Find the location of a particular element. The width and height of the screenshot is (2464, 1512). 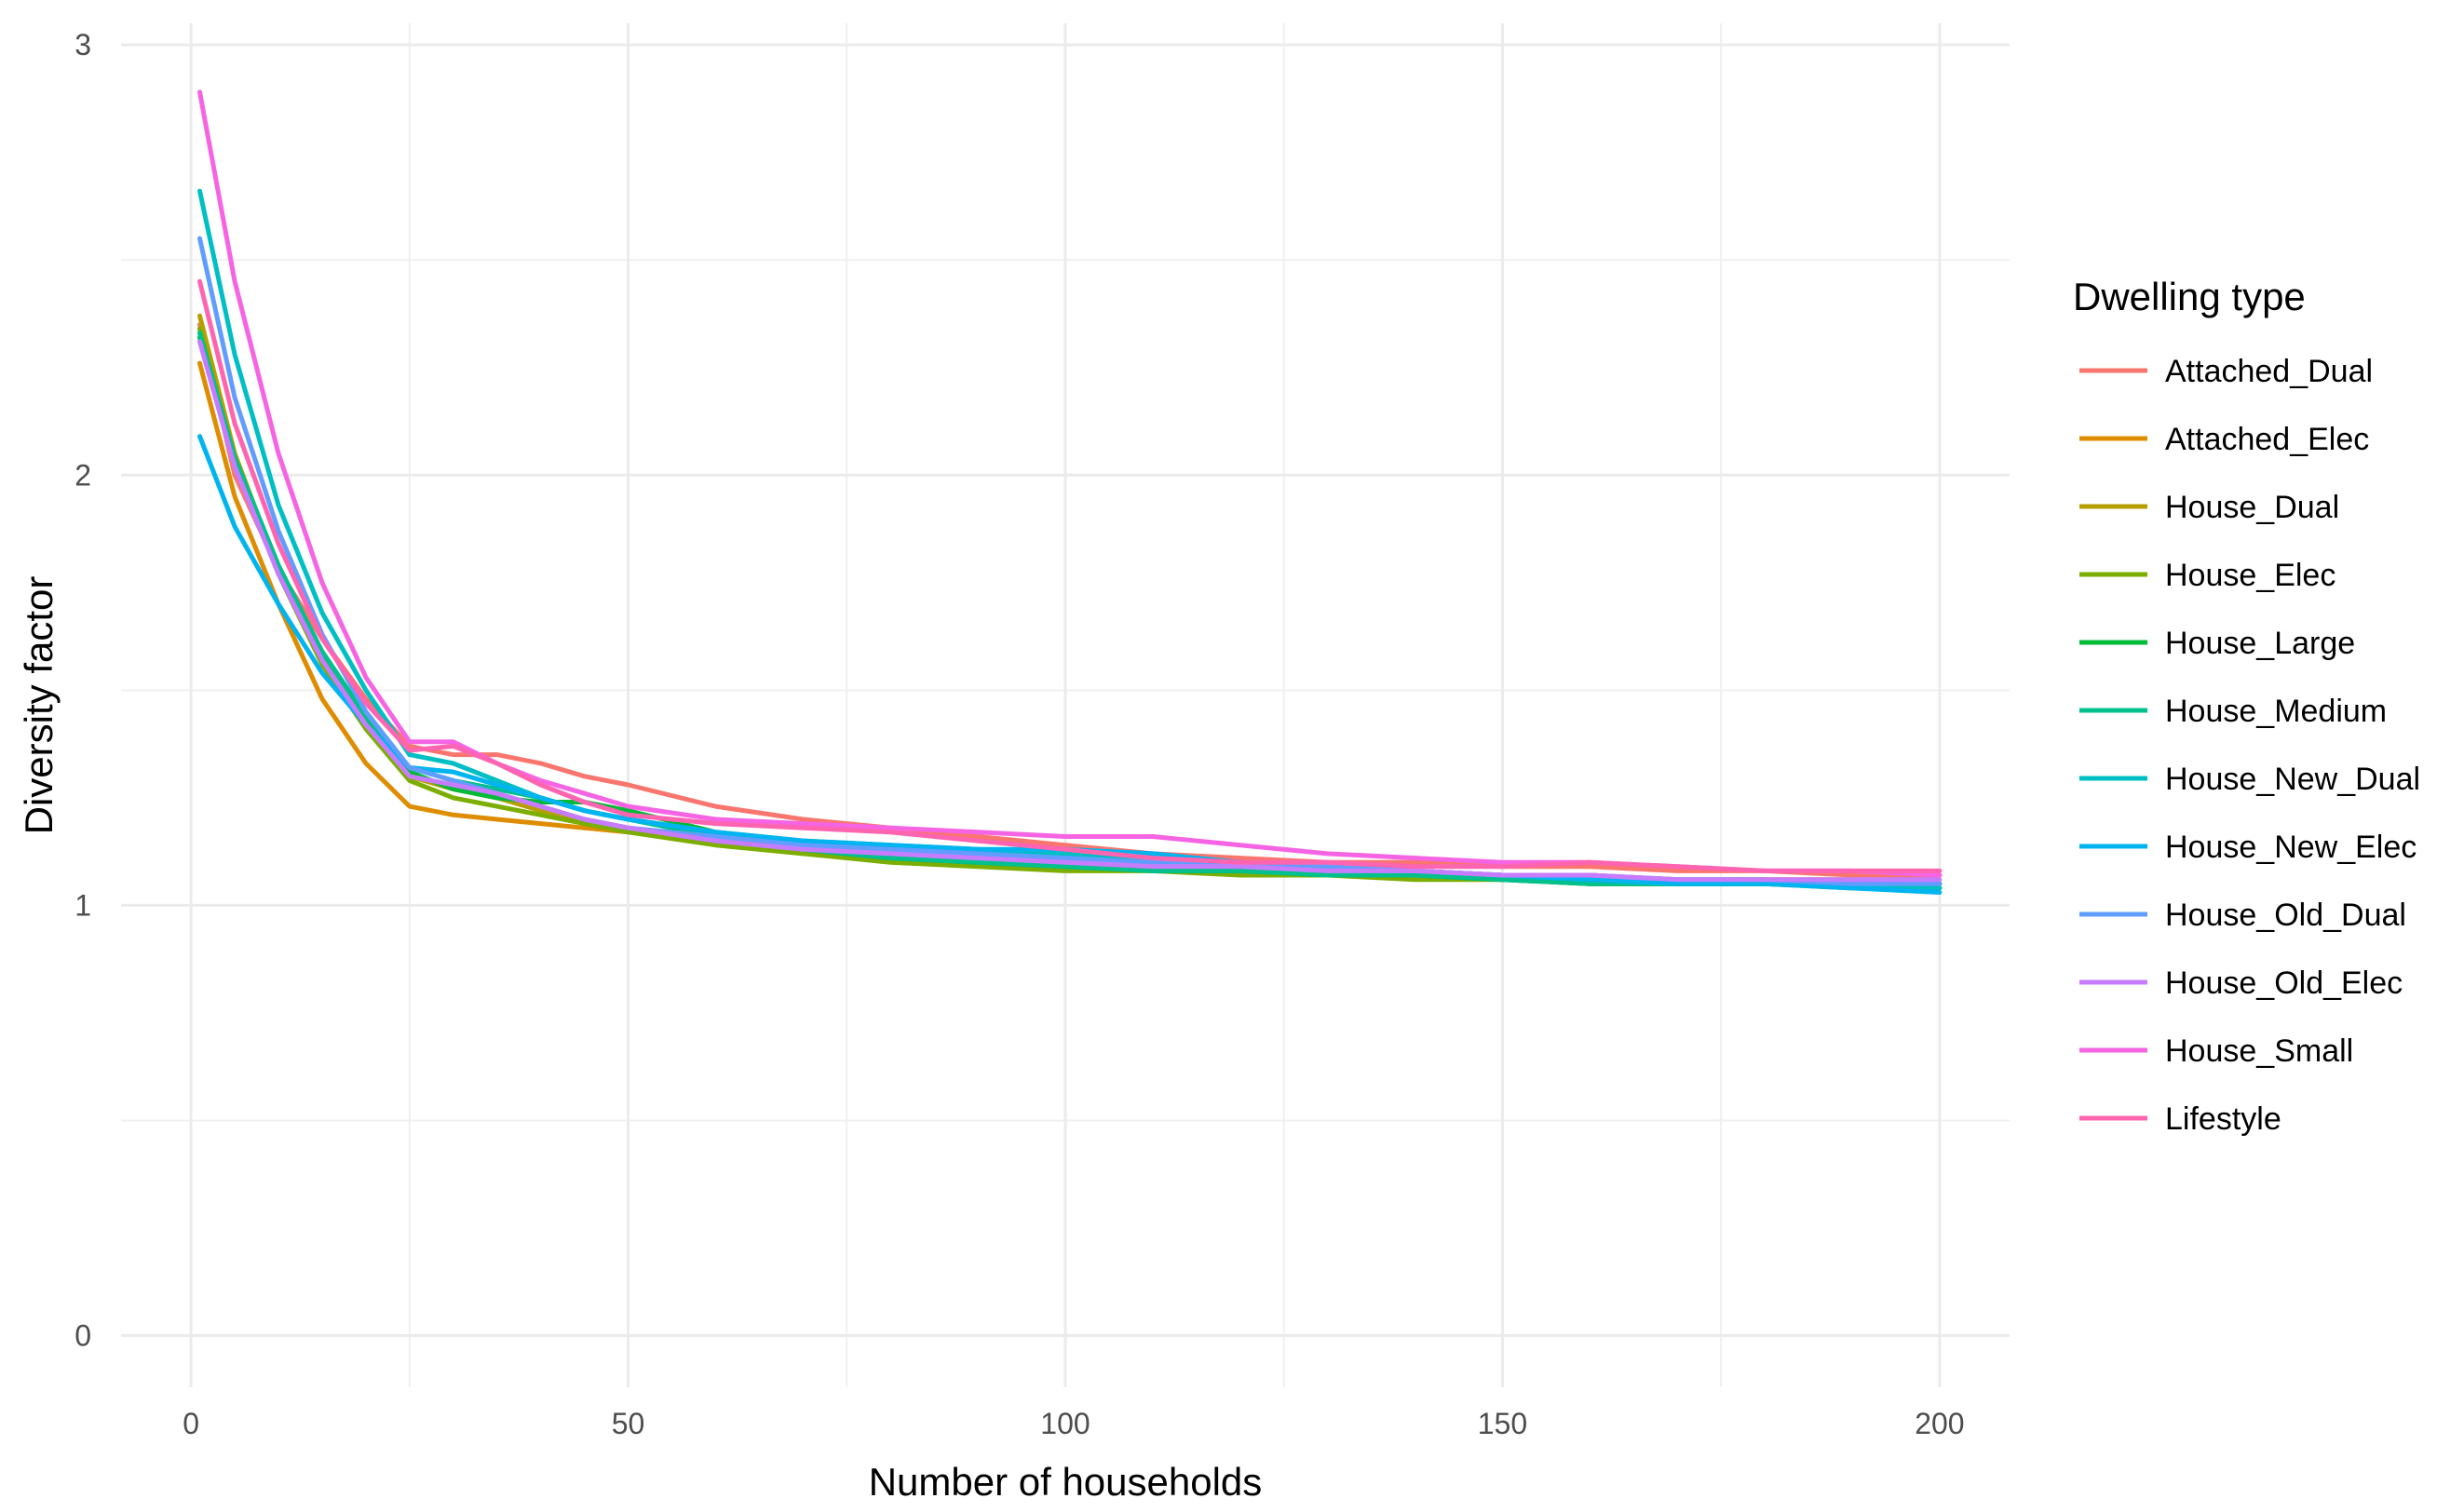

y-tick-label: 3 is located at coordinates (83, 44).